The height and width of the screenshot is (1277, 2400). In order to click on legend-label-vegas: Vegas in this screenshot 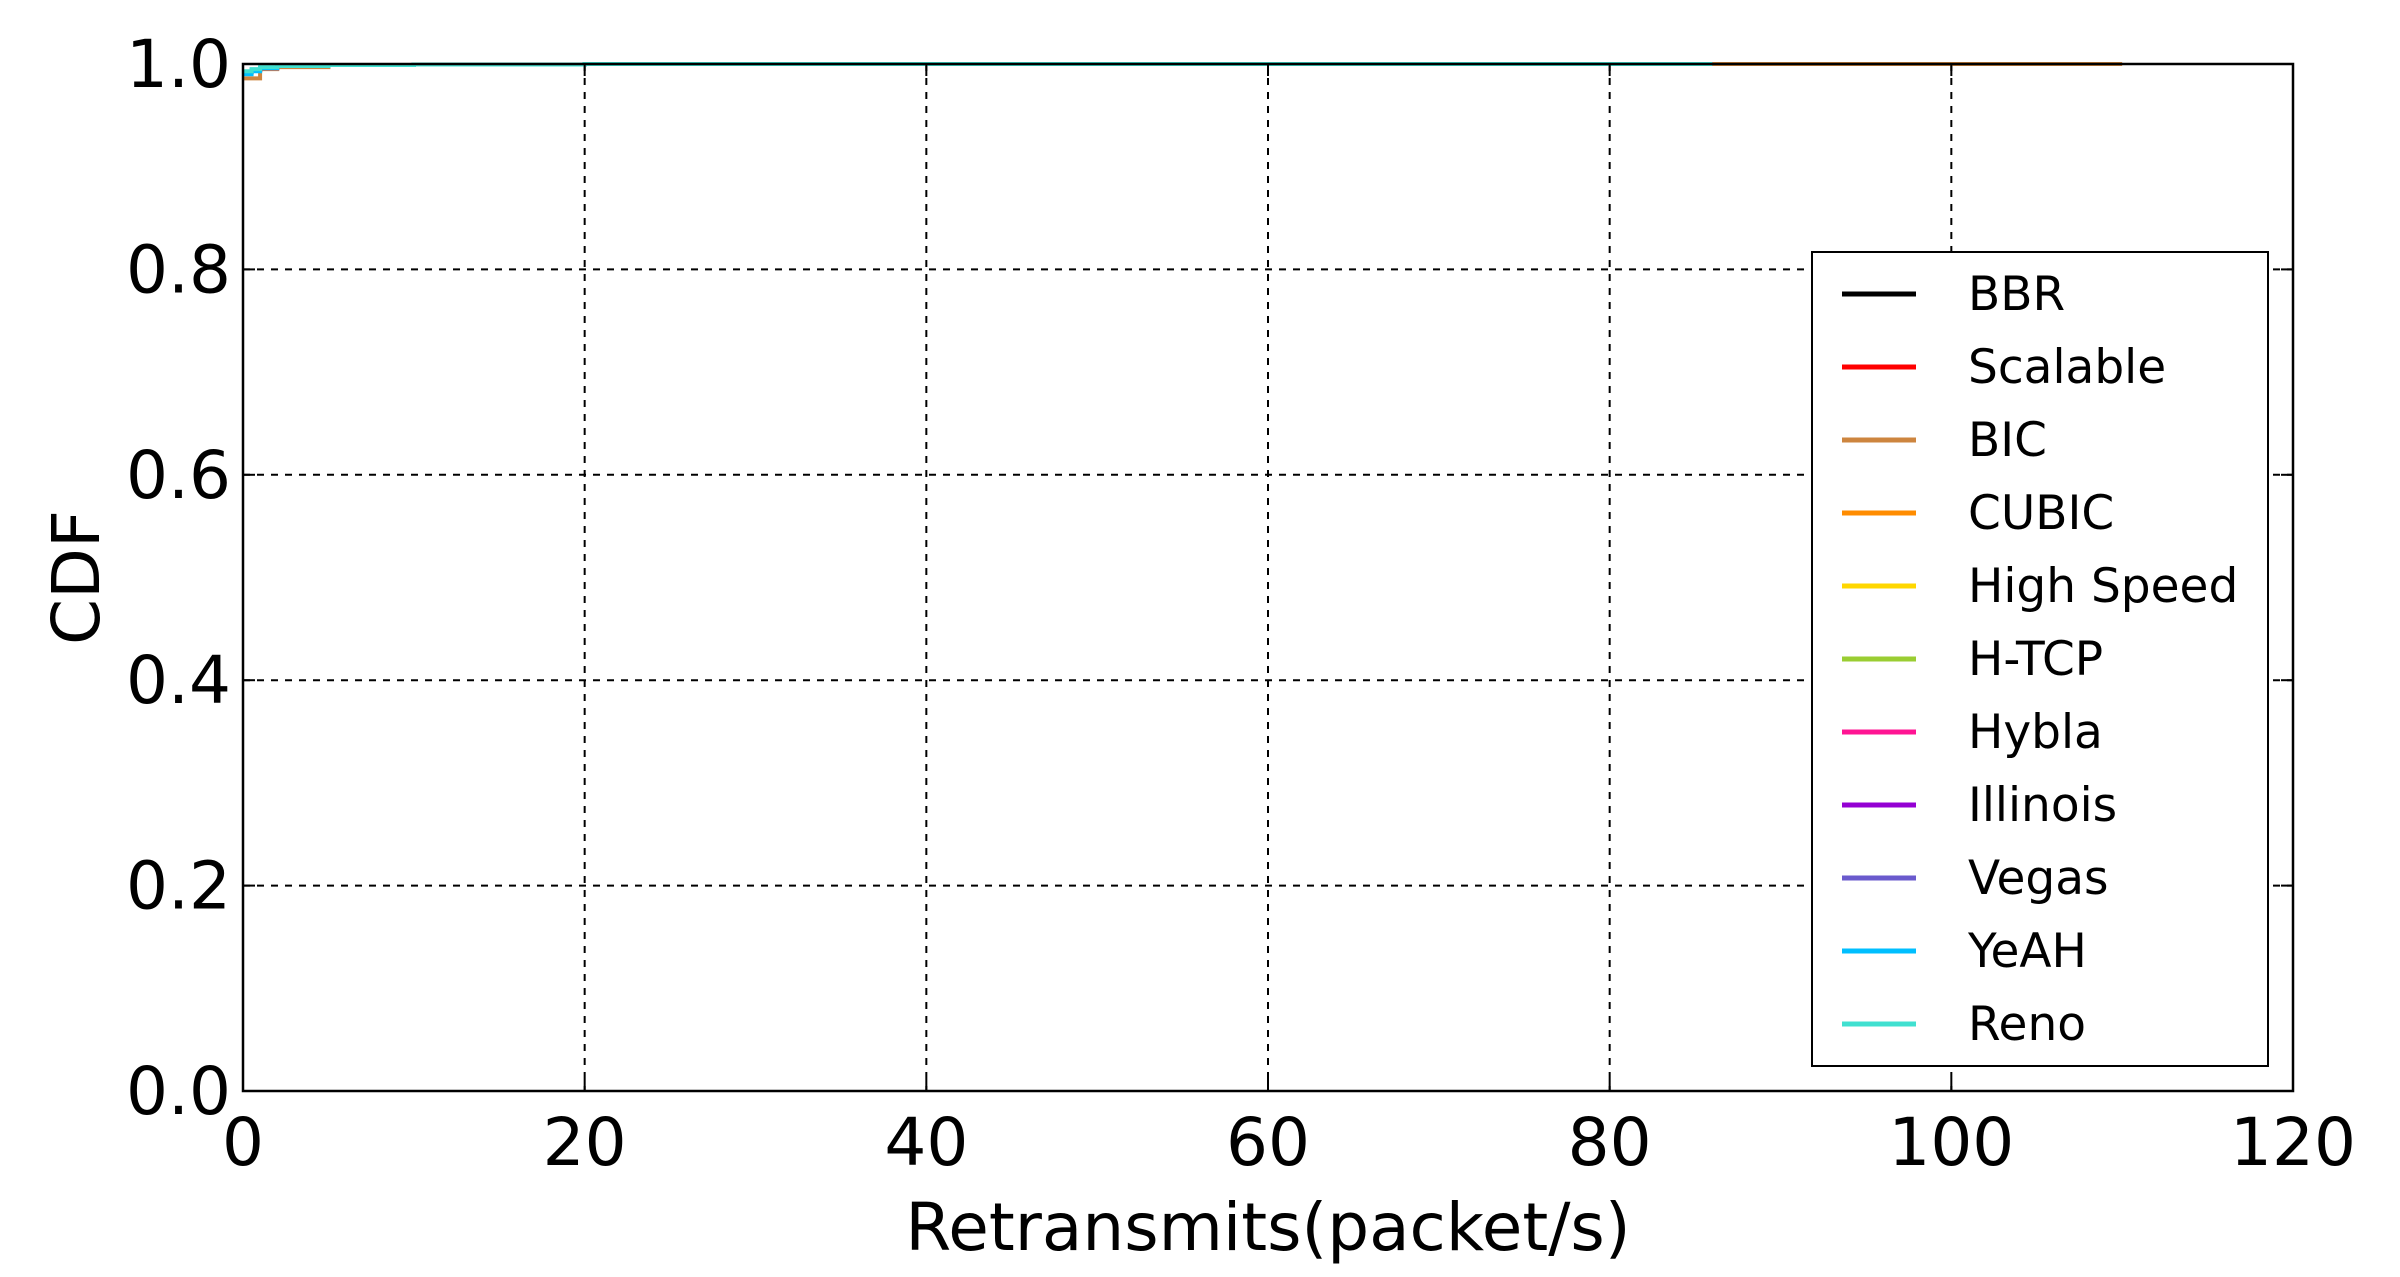, I will do `click(2038, 878)`.